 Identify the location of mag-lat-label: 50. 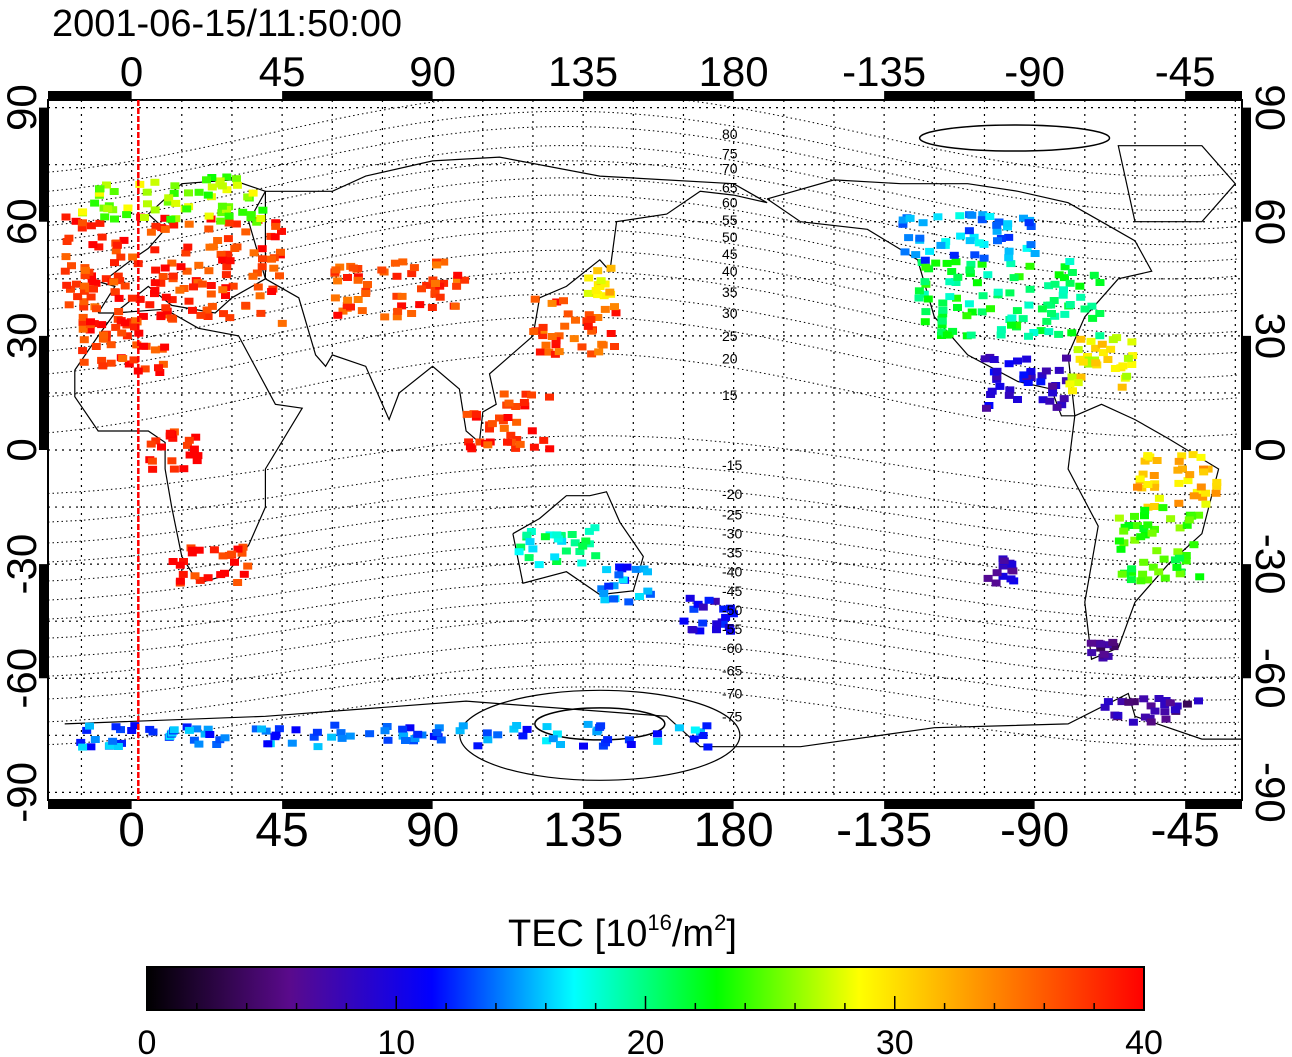
(730, 237).